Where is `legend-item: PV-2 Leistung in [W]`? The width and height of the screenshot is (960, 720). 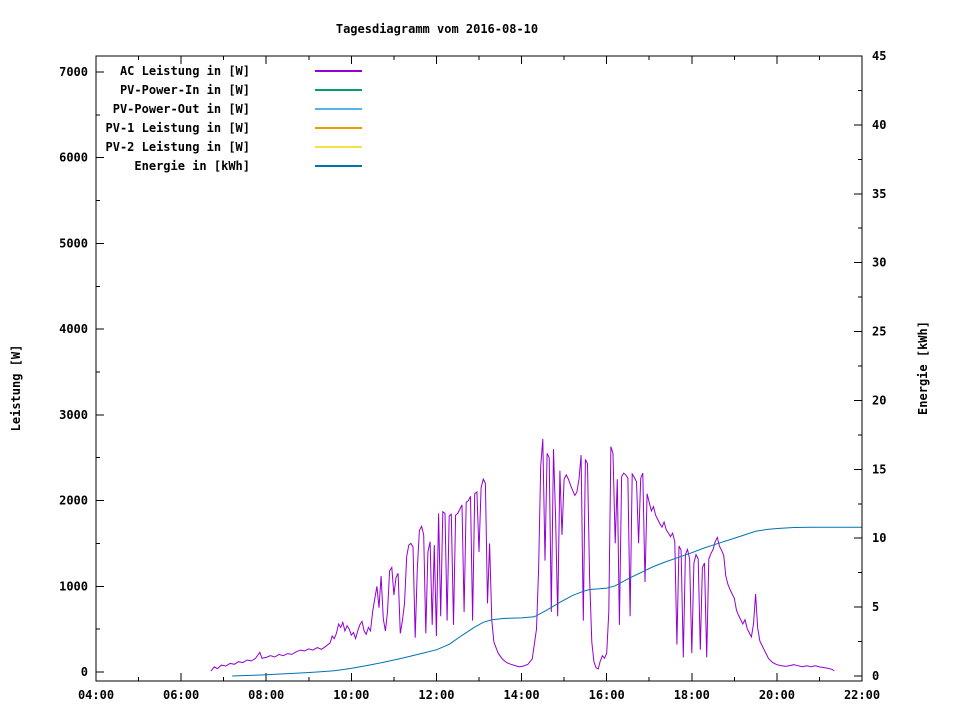 legend-item: PV-2 Leistung in [W] is located at coordinates (234, 147).